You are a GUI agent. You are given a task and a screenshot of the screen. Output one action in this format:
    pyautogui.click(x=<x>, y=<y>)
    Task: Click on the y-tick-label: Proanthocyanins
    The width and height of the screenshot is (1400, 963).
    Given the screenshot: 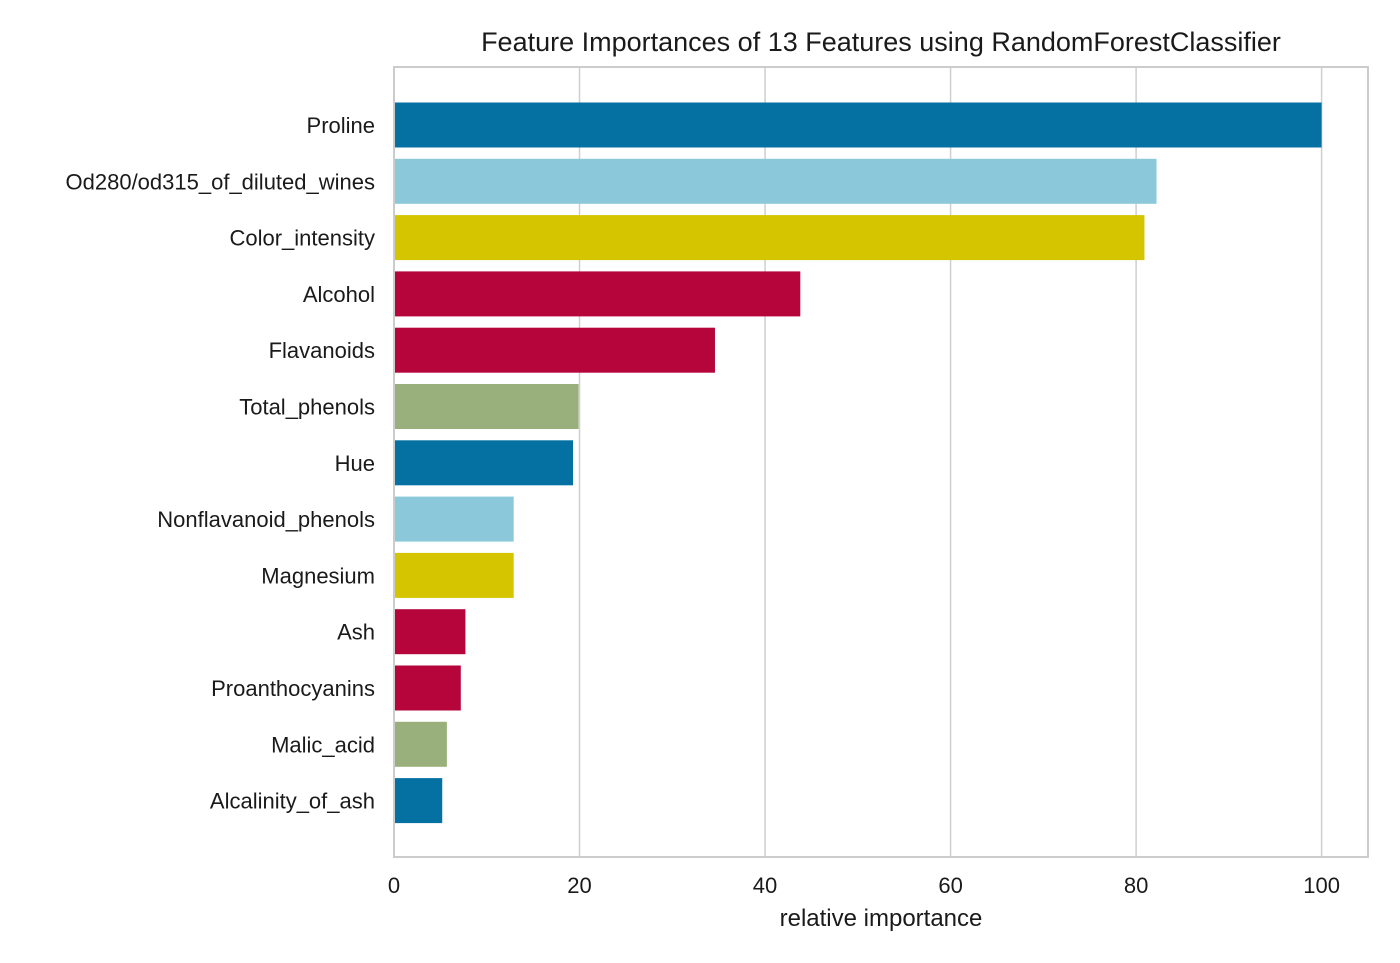 What is the action you would take?
    pyautogui.click(x=293, y=688)
    